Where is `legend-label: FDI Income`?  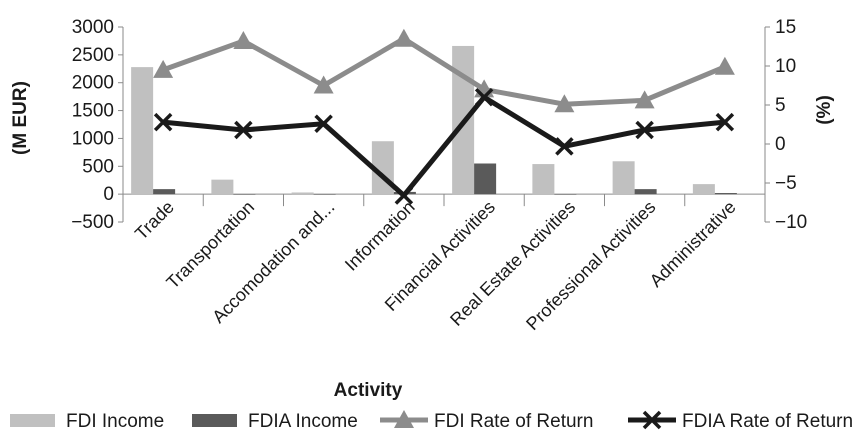
legend-label: FDI Income is located at coordinates (115, 421).